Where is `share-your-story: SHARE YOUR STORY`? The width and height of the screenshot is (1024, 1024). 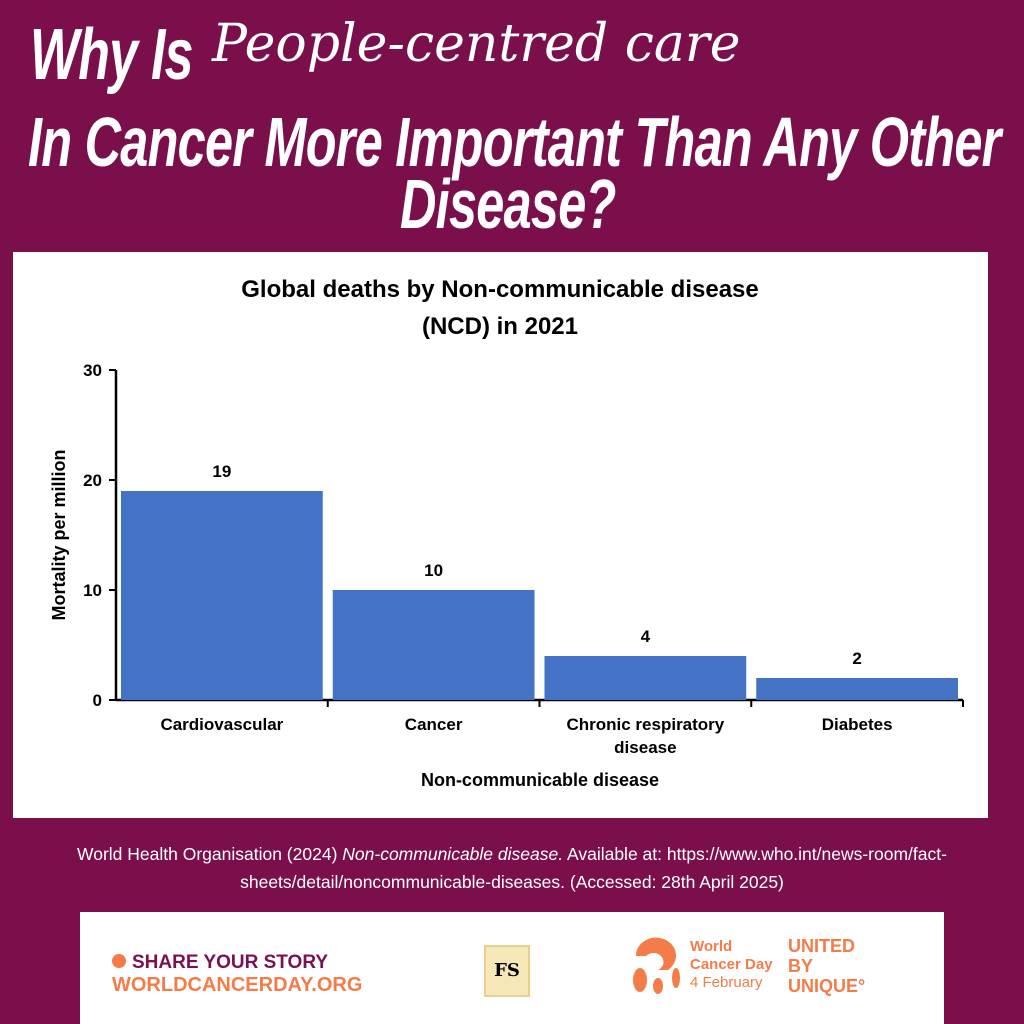
share-your-story: SHARE YOUR STORY is located at coordinates (220, 963).